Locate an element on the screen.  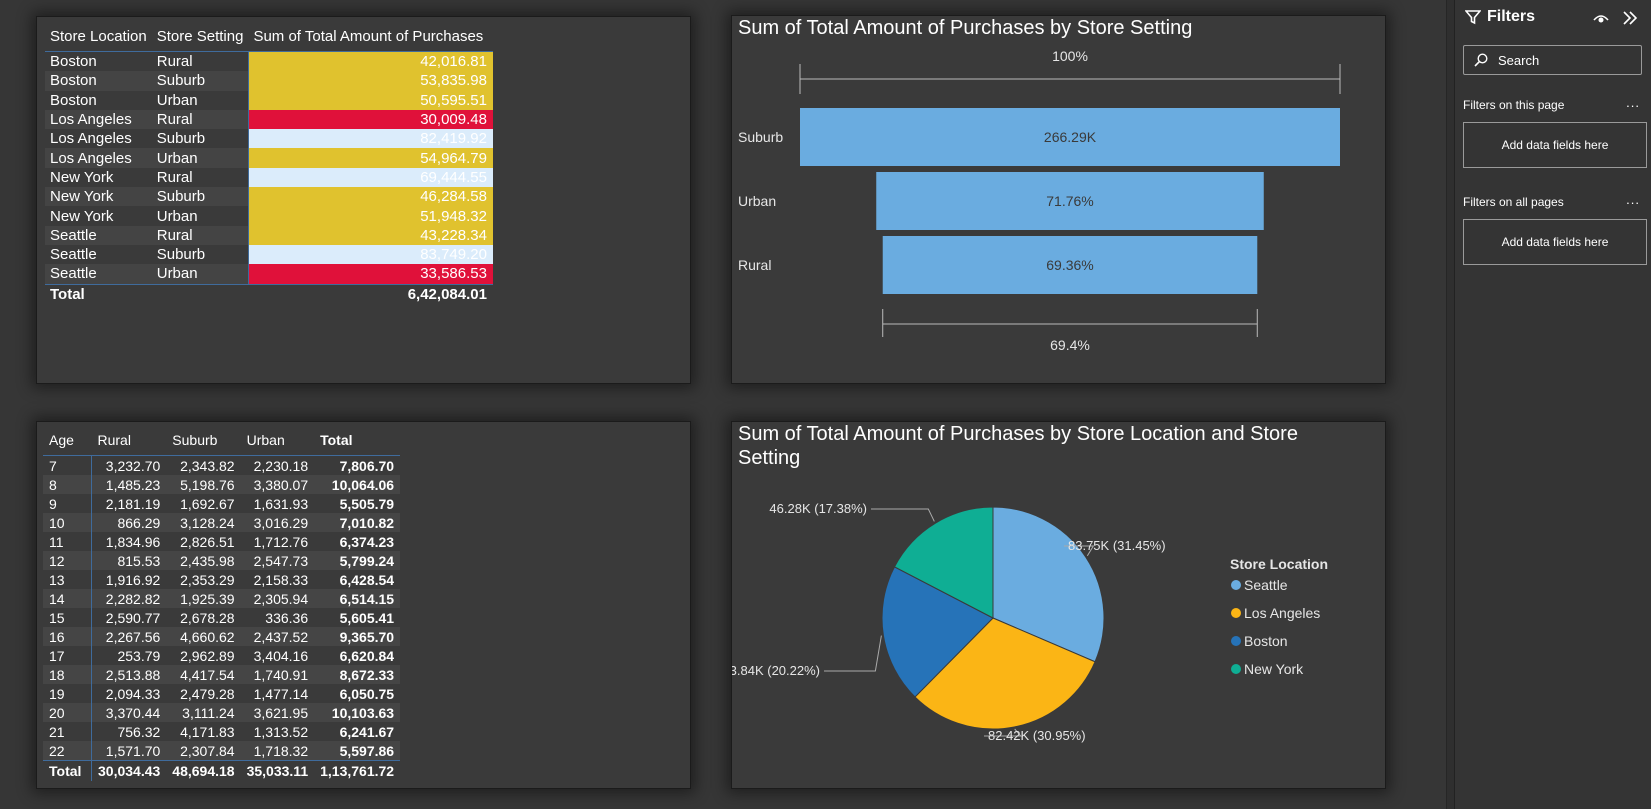
rural-cell: 3,370.44 is located at coordinates (129, 712).